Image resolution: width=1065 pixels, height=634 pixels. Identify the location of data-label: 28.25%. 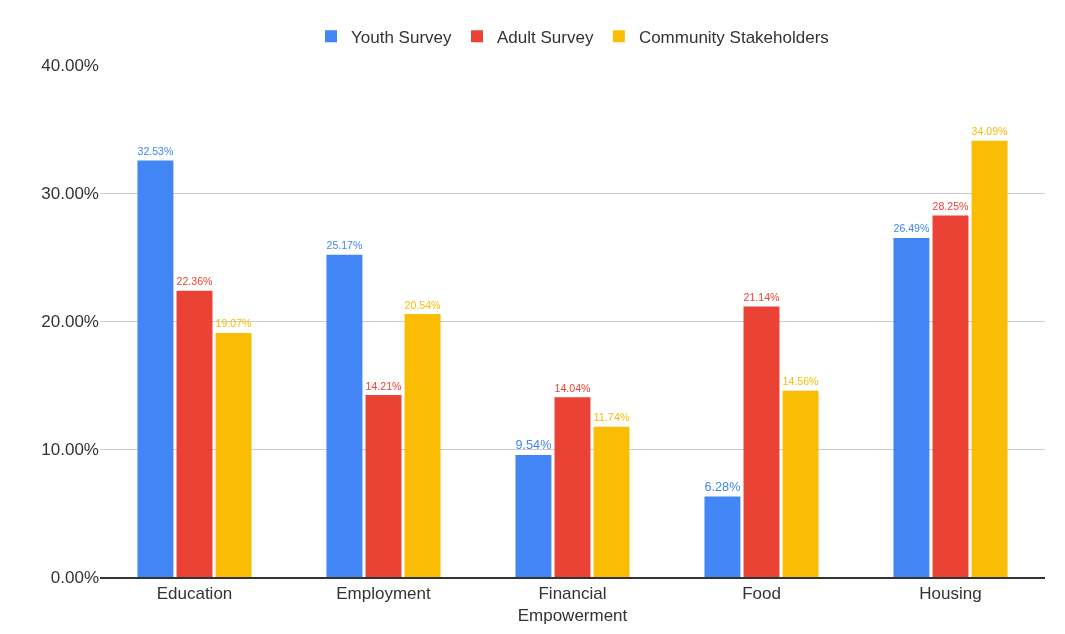
(951, 205).